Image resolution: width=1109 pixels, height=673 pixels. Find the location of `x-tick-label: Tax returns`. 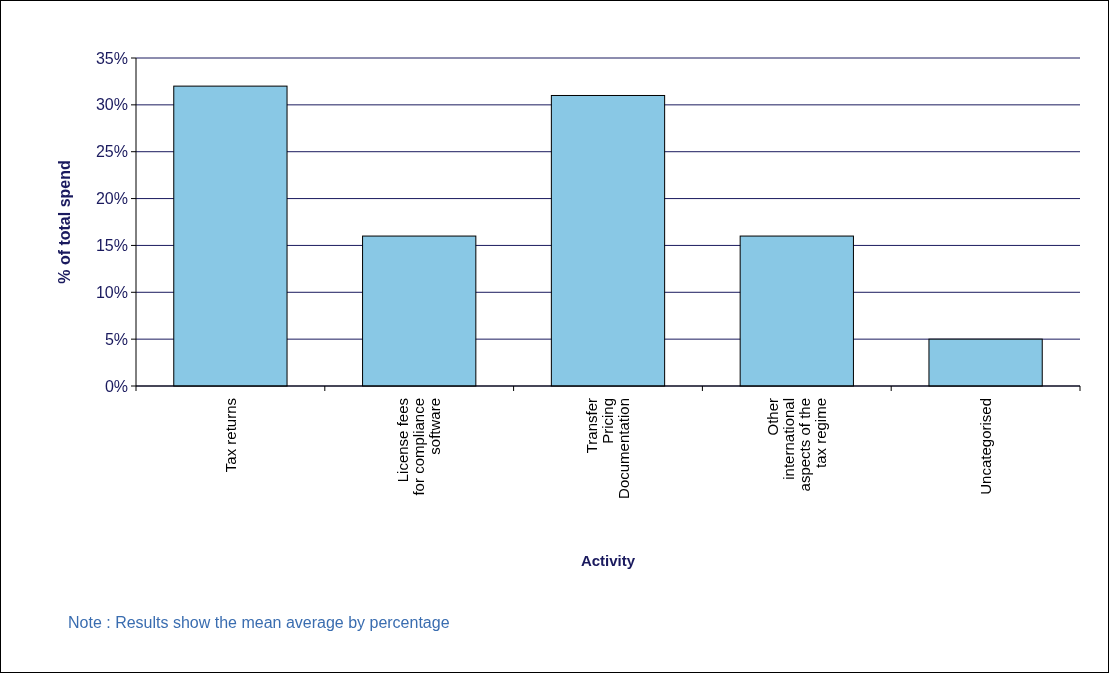

x-tick-label: Tax returns is located at coordinates (230, 435).